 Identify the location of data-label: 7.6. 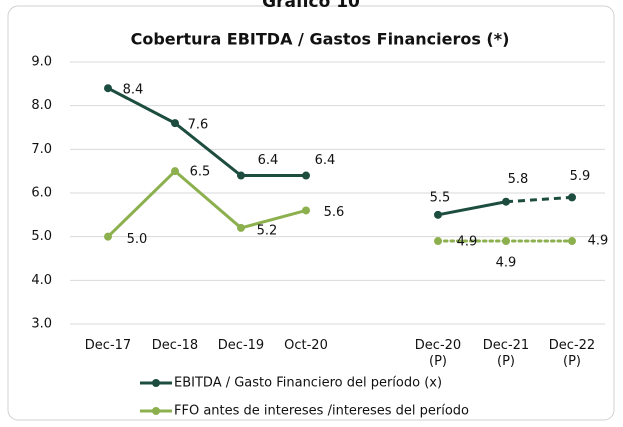
(198, 125).